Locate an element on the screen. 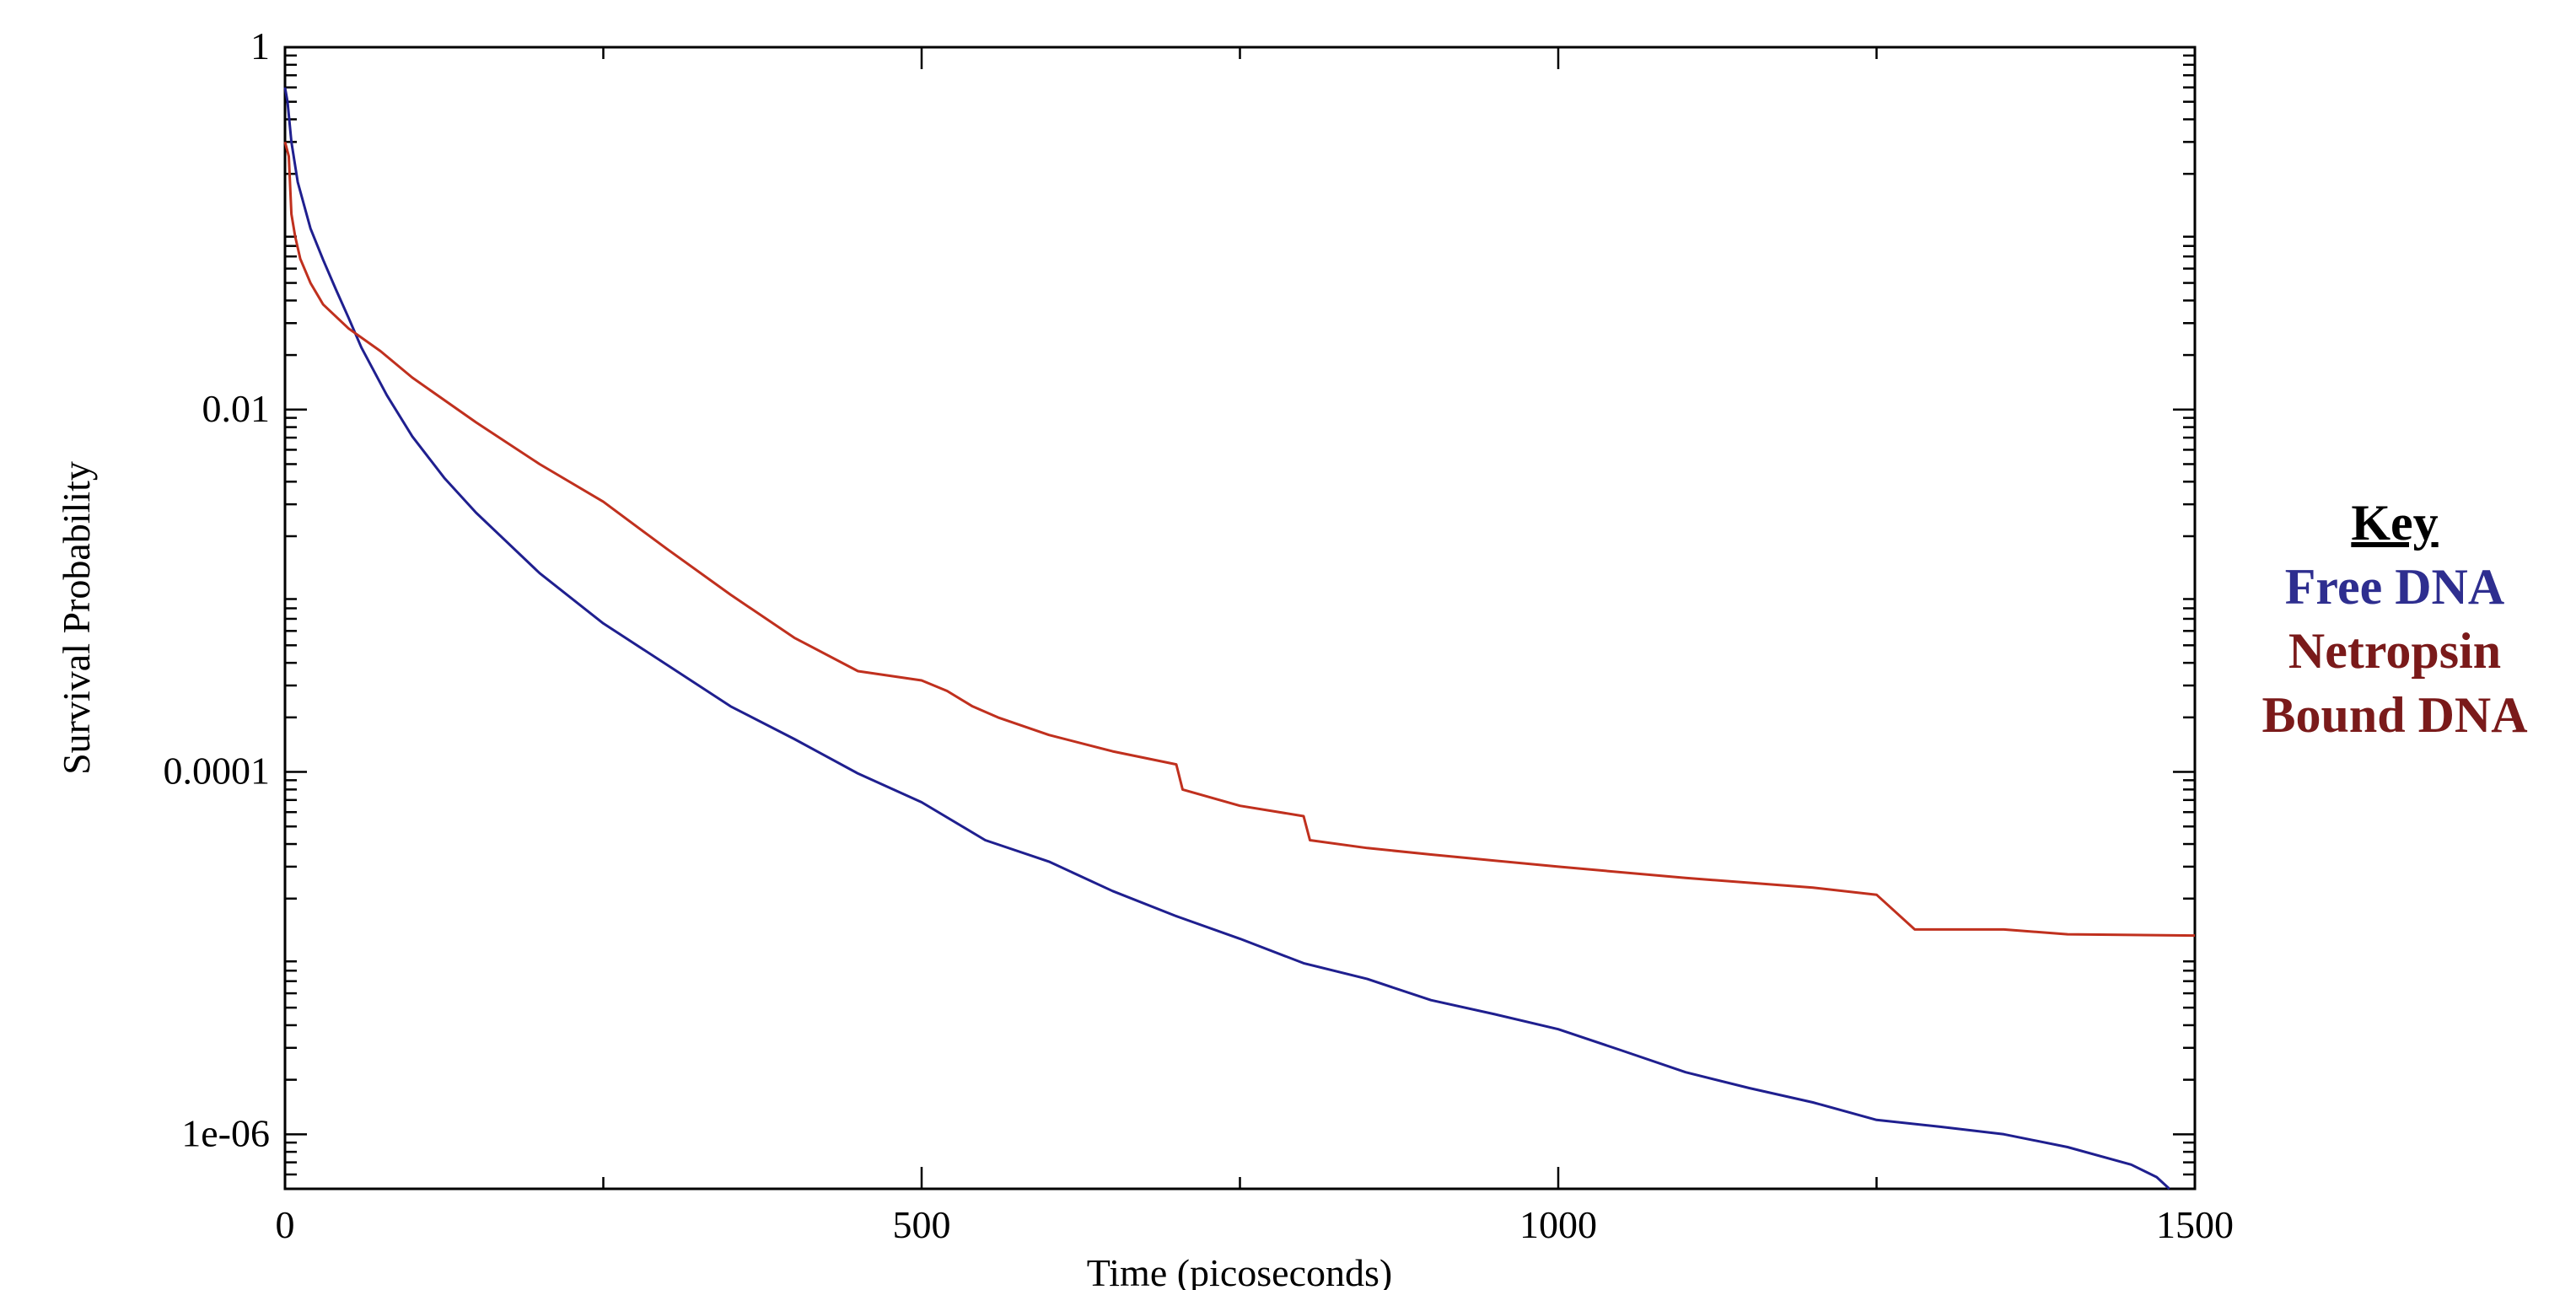  x-tick-label: 500 is located at coordinates (922, 1224).